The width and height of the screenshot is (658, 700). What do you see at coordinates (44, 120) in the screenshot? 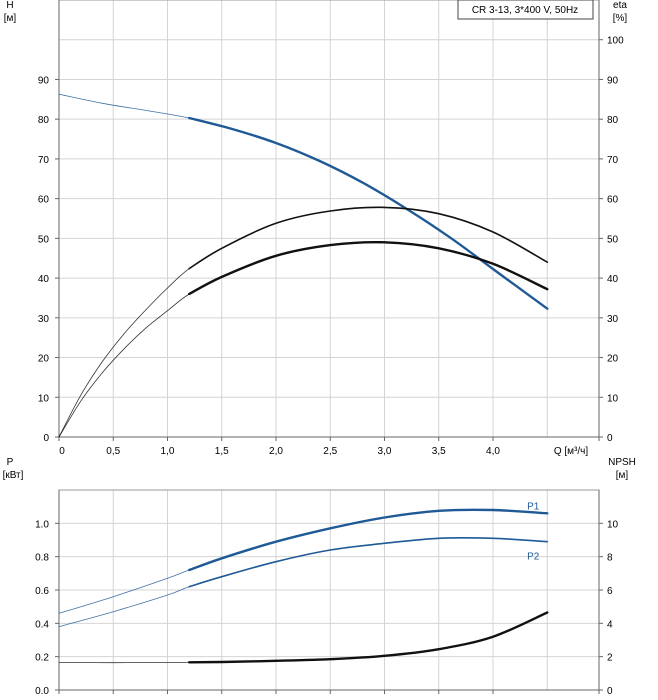
I see `left-tick-label: 80` at bounding box center [44, 120].